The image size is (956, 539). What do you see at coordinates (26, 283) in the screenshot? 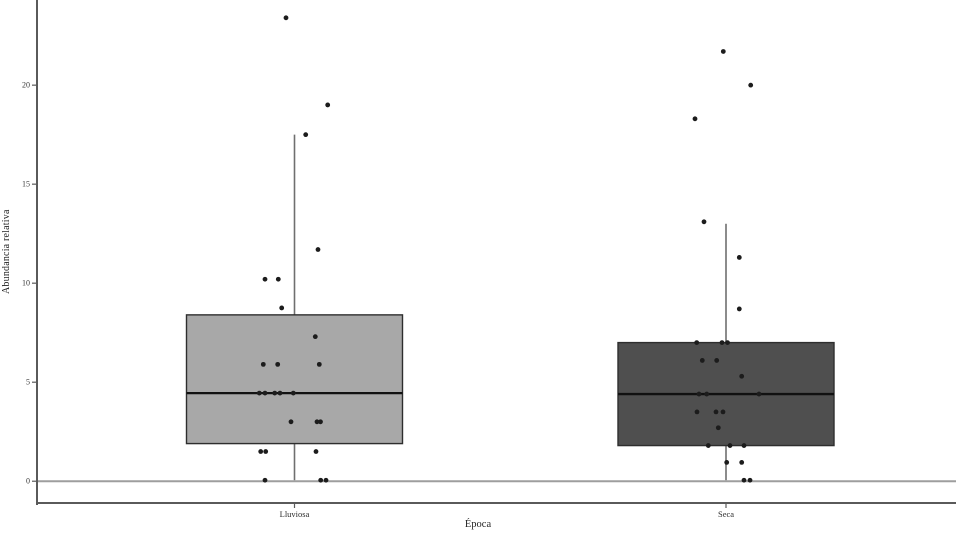
I see `y-tick-label: 10` at bounding box center [26, 283].